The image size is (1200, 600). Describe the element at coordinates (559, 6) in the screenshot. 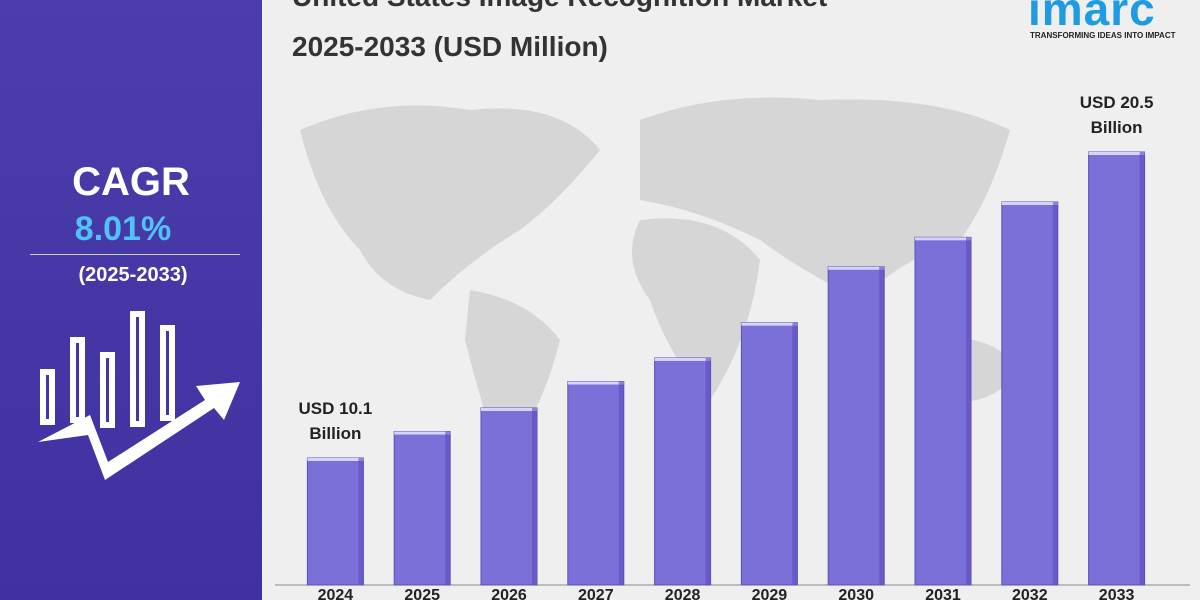

I see `chart-title: United States Image Recognition Market` at that location.